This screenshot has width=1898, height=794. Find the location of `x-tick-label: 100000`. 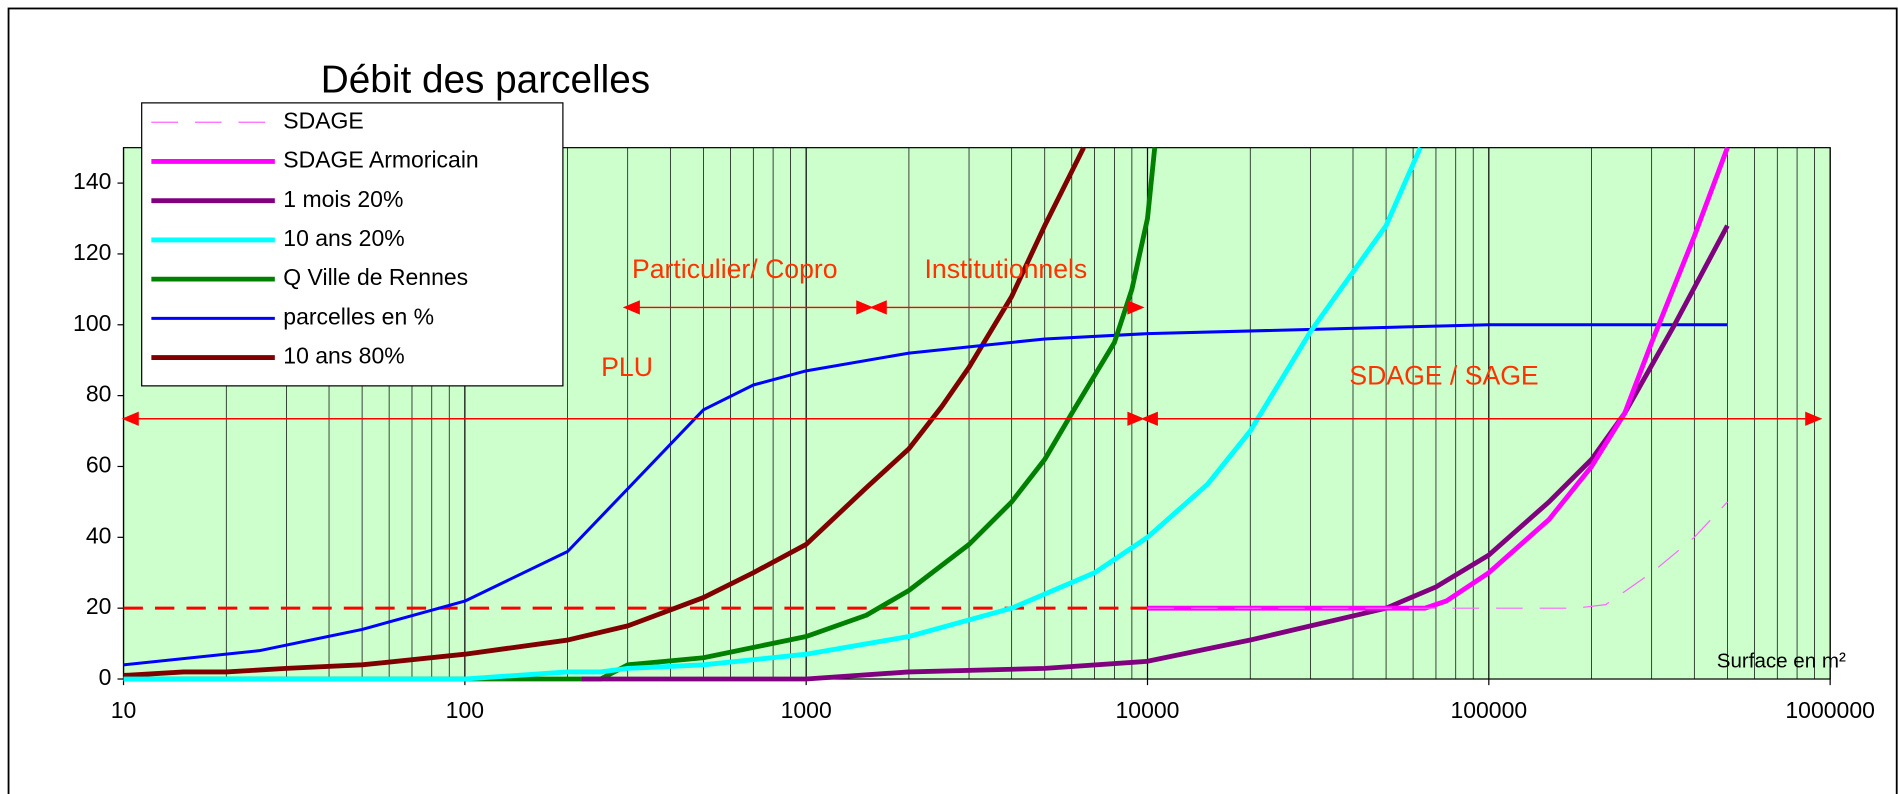

x-tick-label: 100000 is located at coordinates (1488, 710).